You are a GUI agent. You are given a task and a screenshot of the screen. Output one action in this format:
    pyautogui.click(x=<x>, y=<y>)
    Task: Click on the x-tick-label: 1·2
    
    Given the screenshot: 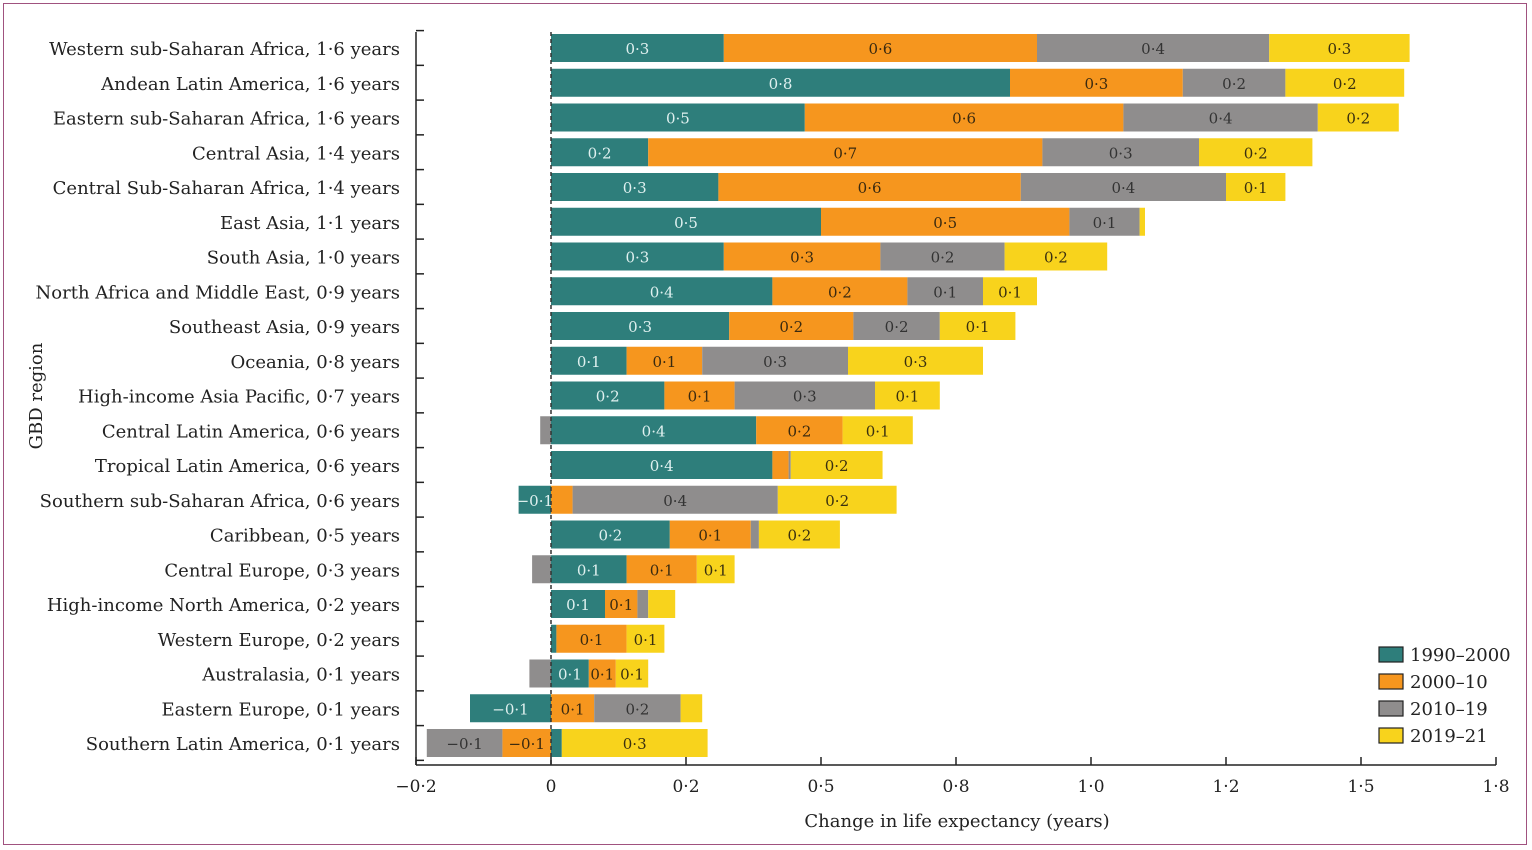 What is the action you would take?
    pyautogui.click(x=1225, y=787)
    